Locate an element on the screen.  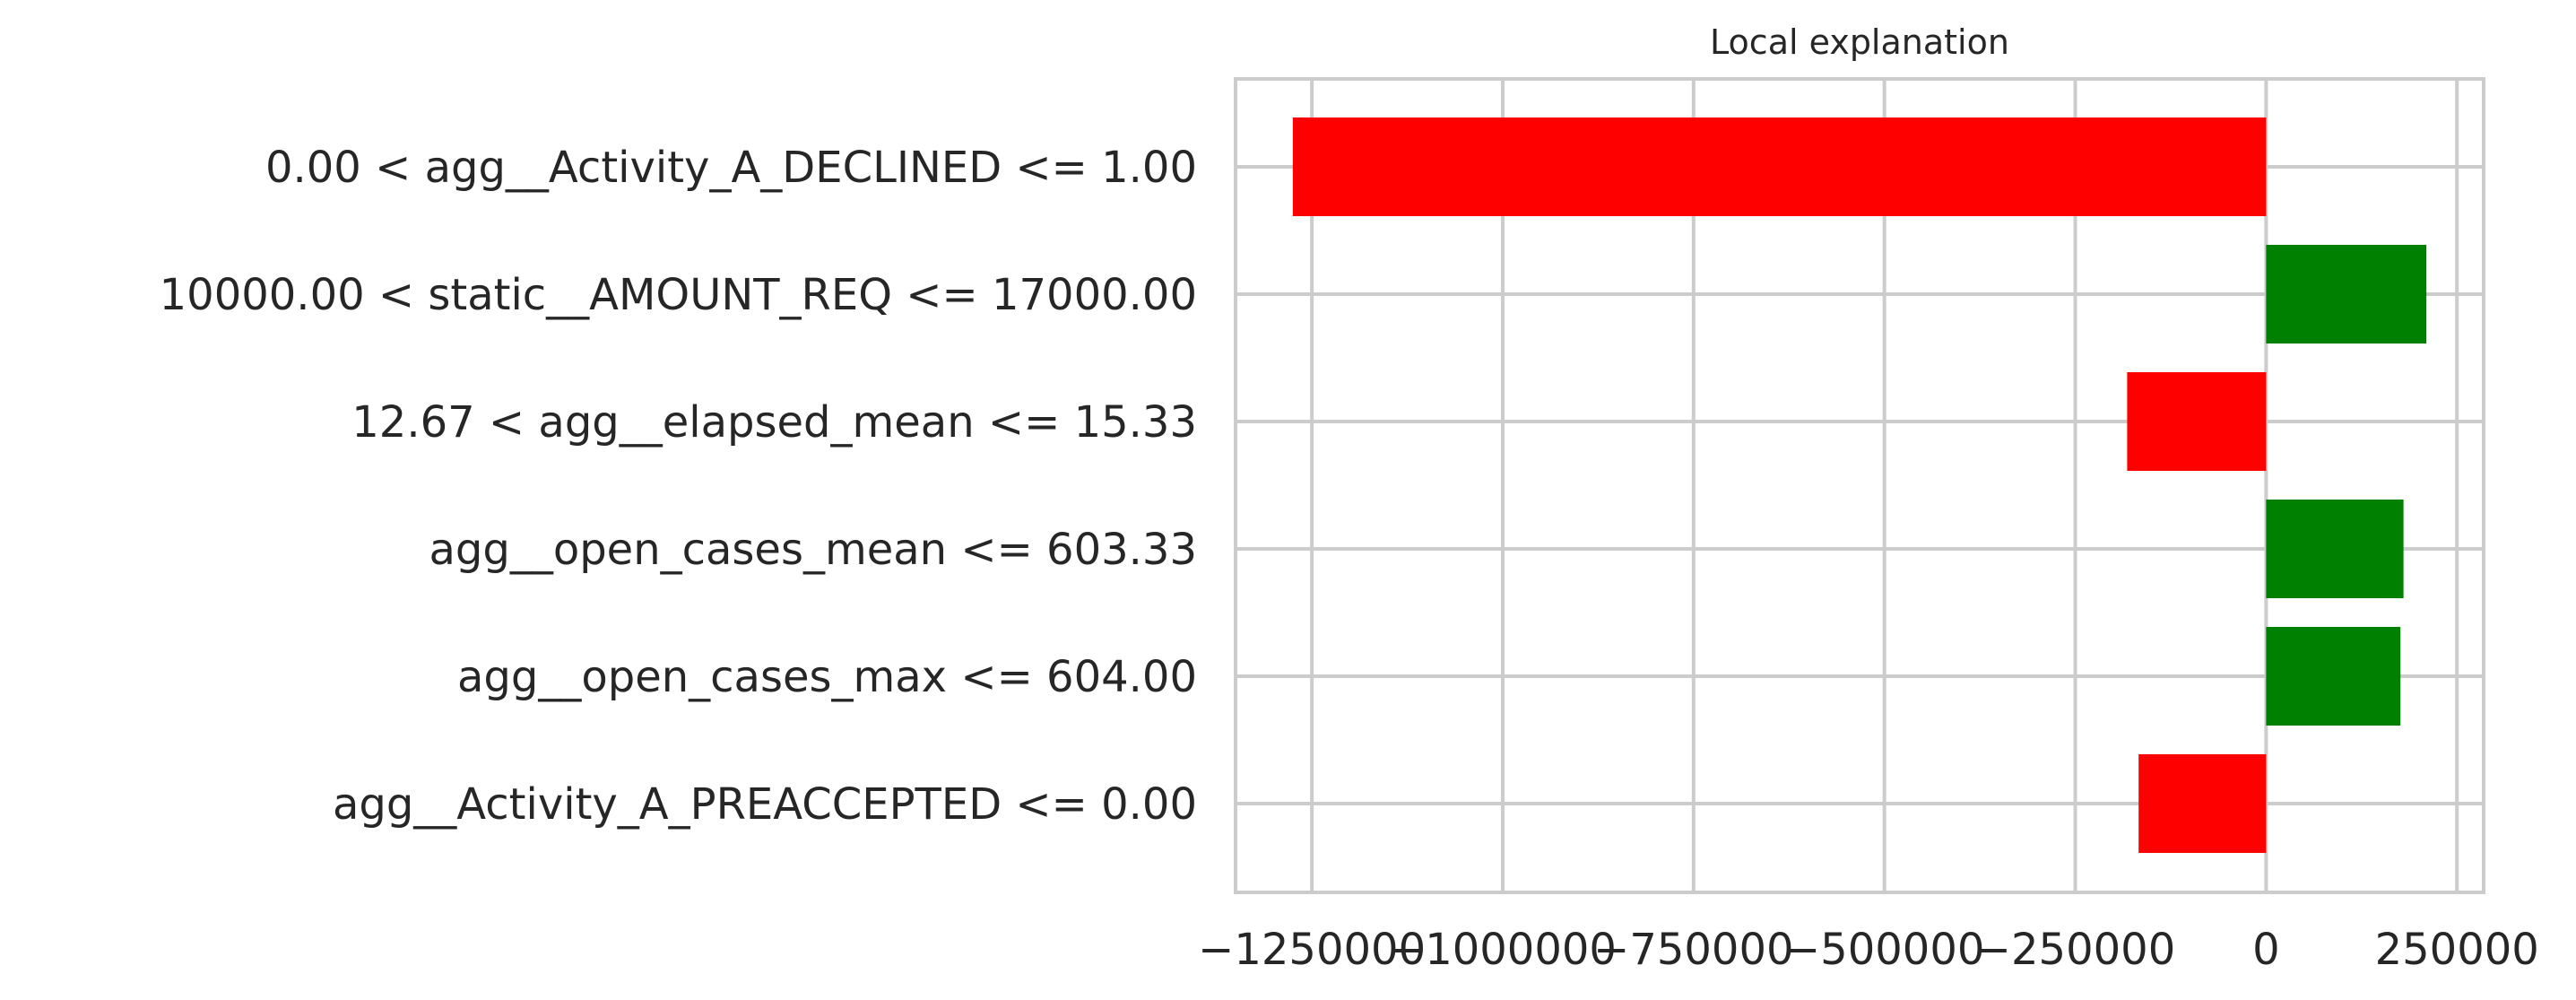
x-tick-label: −1000000 is located at coordinates (1503, 950).